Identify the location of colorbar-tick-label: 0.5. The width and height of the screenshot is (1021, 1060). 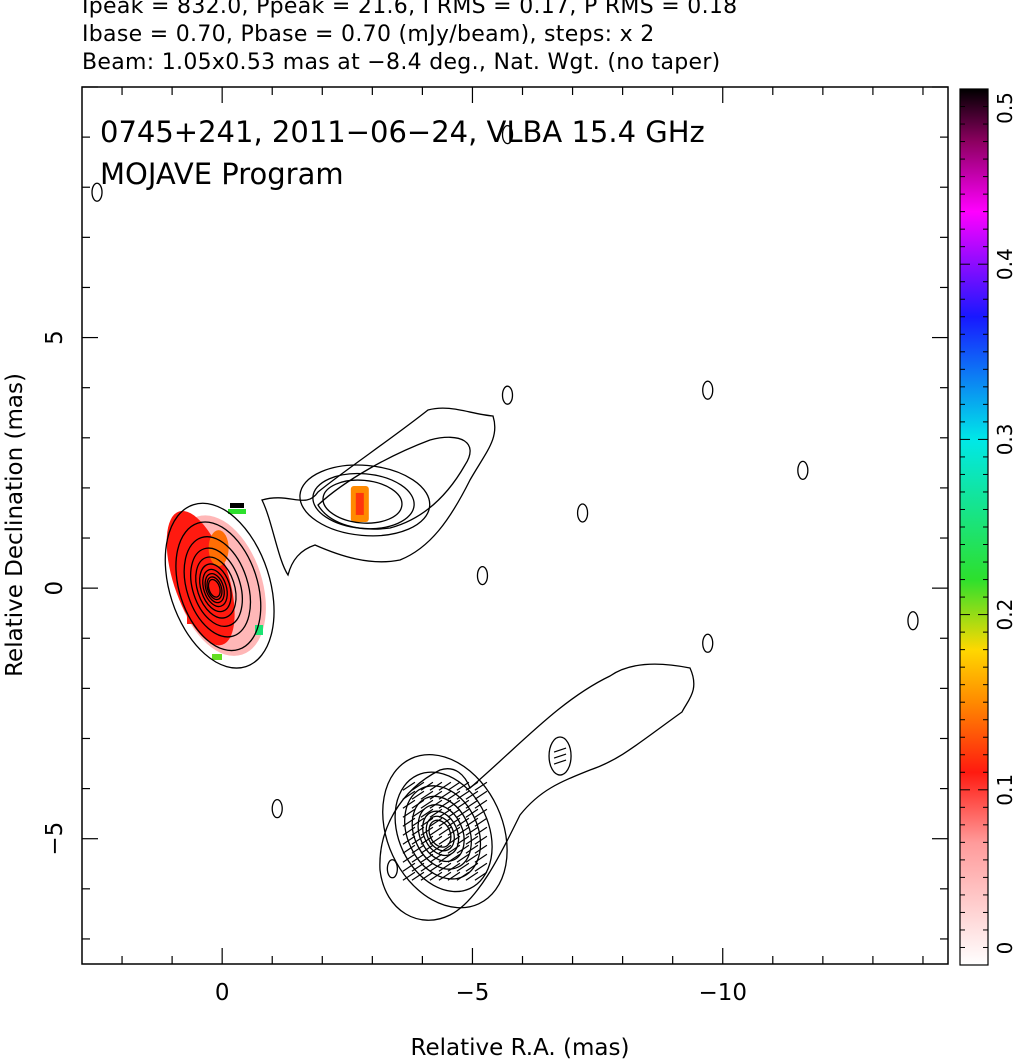
(1005, 108).